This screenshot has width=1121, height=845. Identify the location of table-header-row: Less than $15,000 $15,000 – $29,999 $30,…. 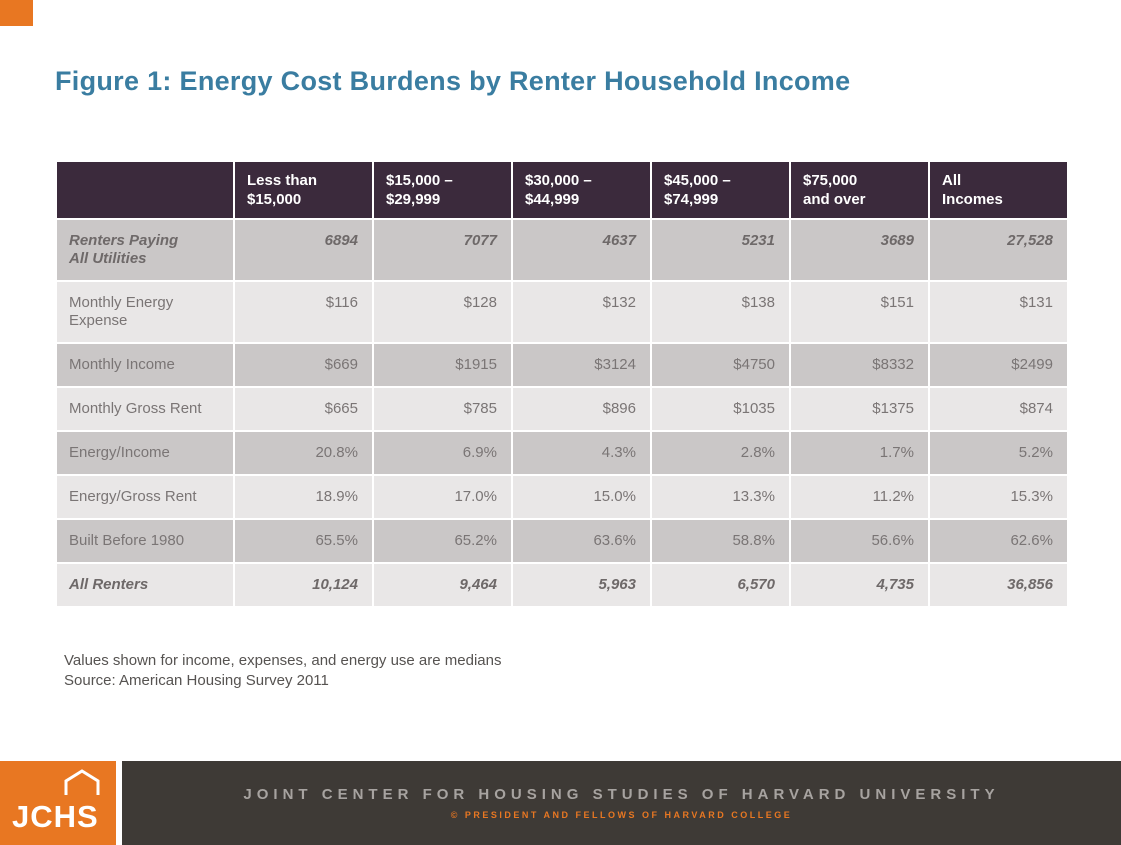
(562, 190).